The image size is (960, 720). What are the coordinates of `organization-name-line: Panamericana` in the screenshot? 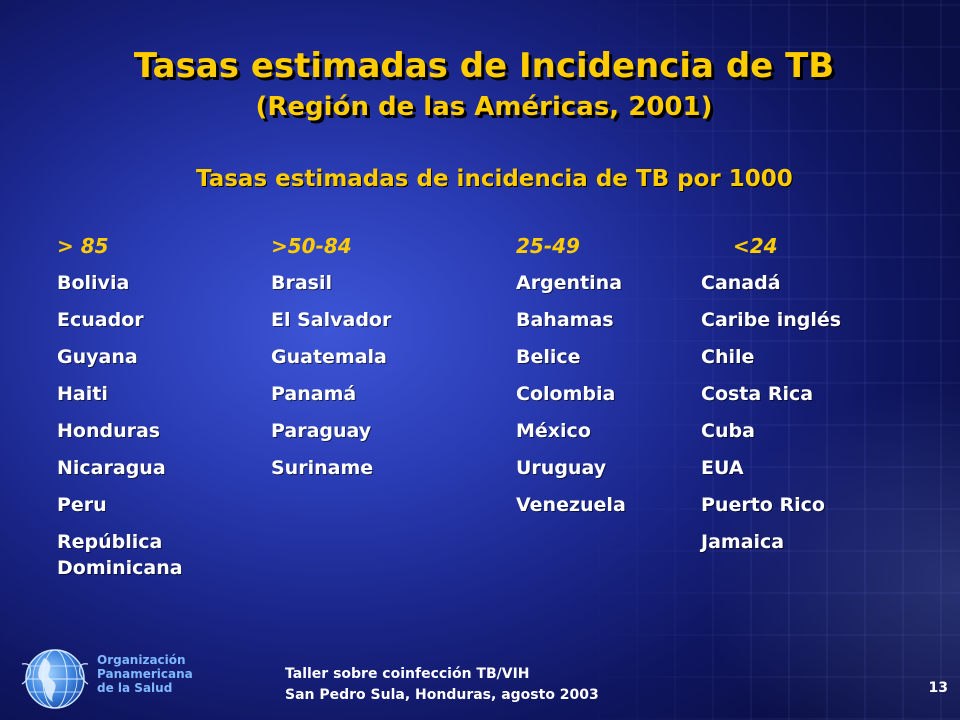 It's located at (145, 674).